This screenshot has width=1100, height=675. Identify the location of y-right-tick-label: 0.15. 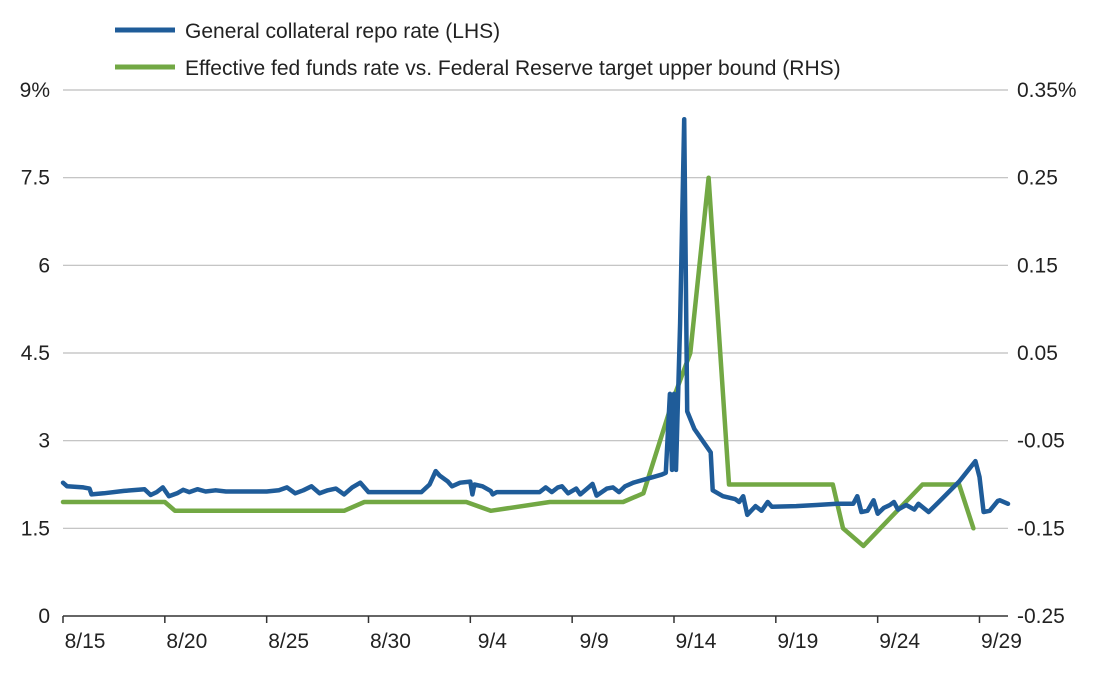
(1037, 265).